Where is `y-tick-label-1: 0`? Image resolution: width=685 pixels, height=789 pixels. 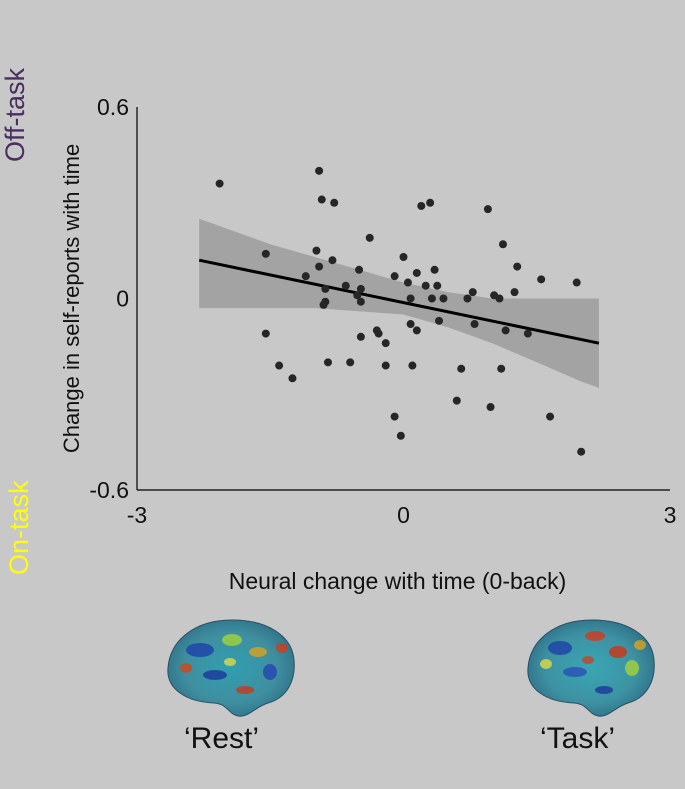 y-tick-label-1: 0 is located at coordinates (122, 299).